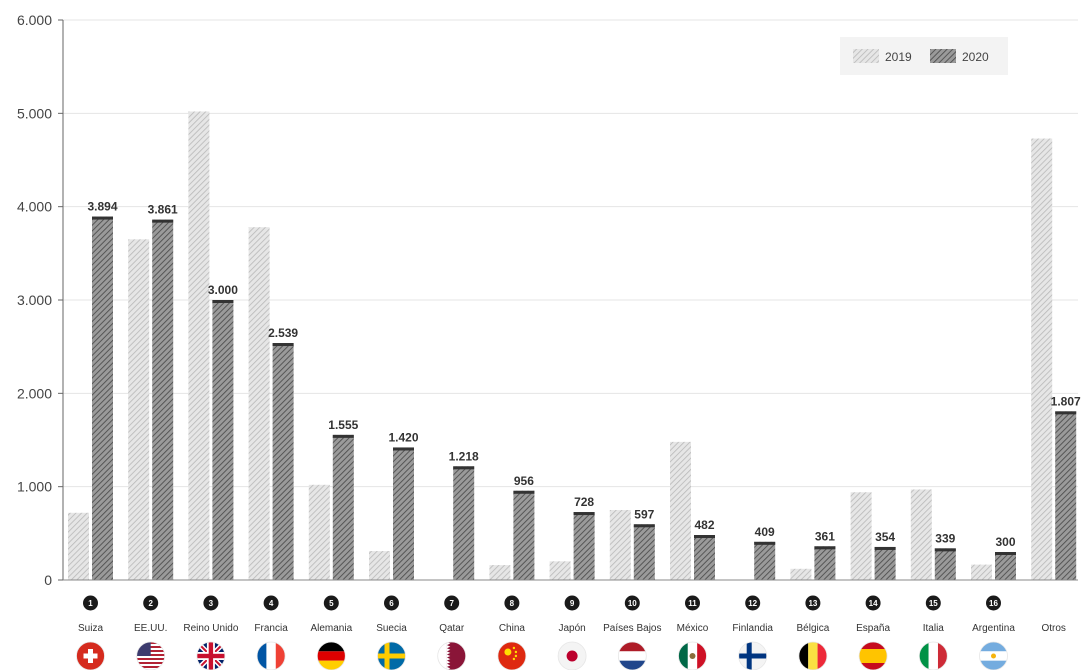 This screenshot has height=670, width=1083. What do you see at coordinates (331, 655) in the screenshot?
I see `germany-flag` at bounding box center [331, 655].